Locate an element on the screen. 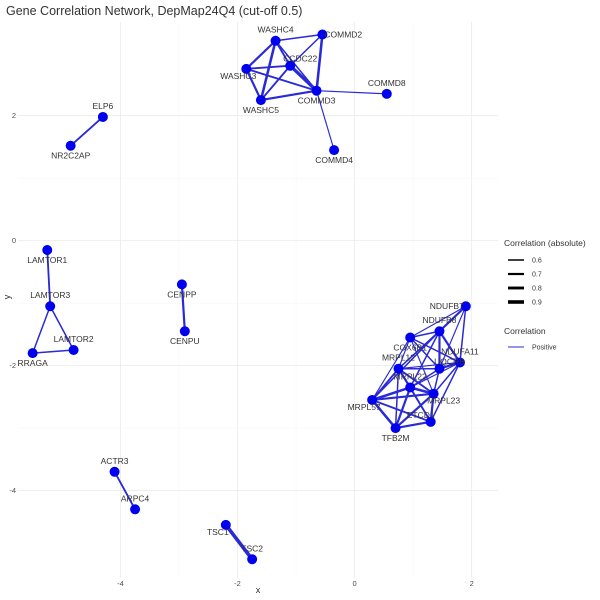 The width and height of the screenshot is (600, 600). x-tick-label: 2 is located at coordinates (472, 583).